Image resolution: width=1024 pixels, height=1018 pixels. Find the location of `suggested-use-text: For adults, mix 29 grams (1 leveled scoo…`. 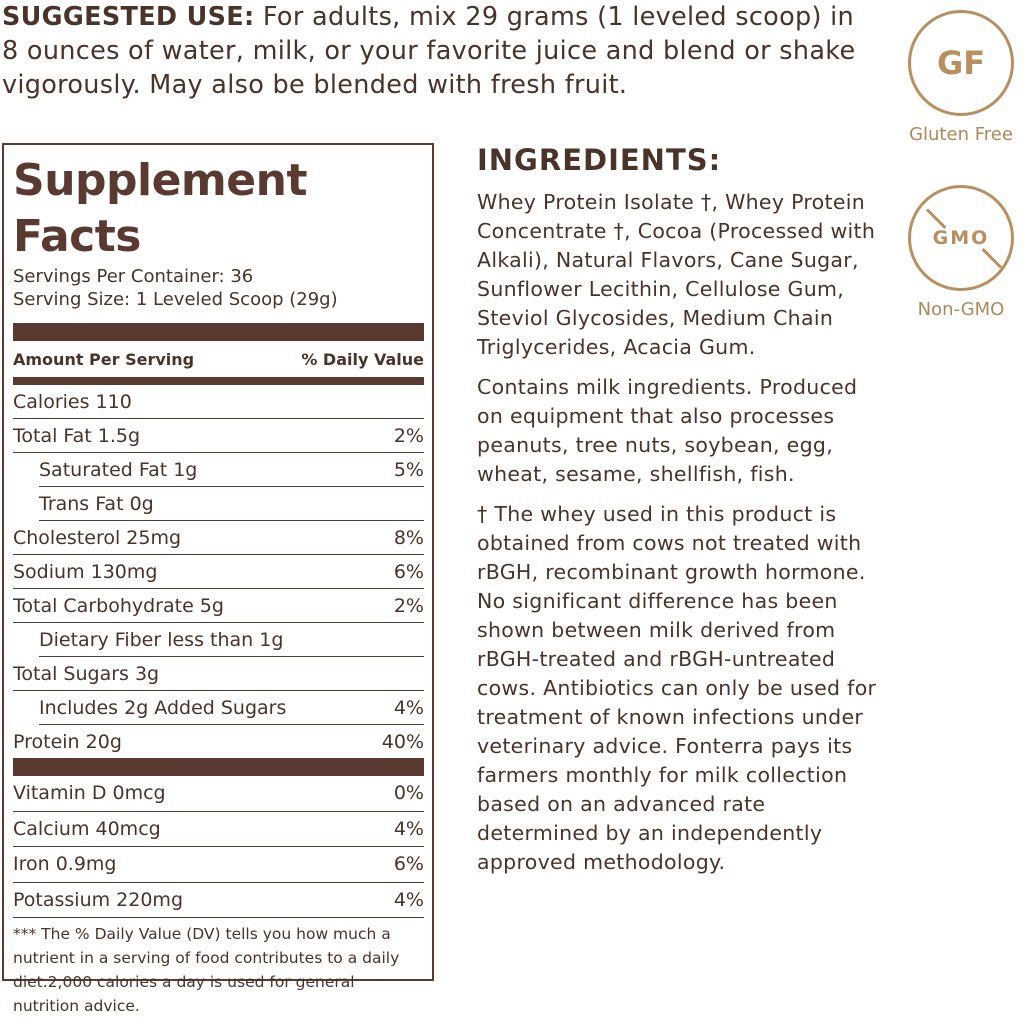

suggested-use-text: For adults, mix 29 grams (1 leveled scoo… is located at coordinates (429, 51).